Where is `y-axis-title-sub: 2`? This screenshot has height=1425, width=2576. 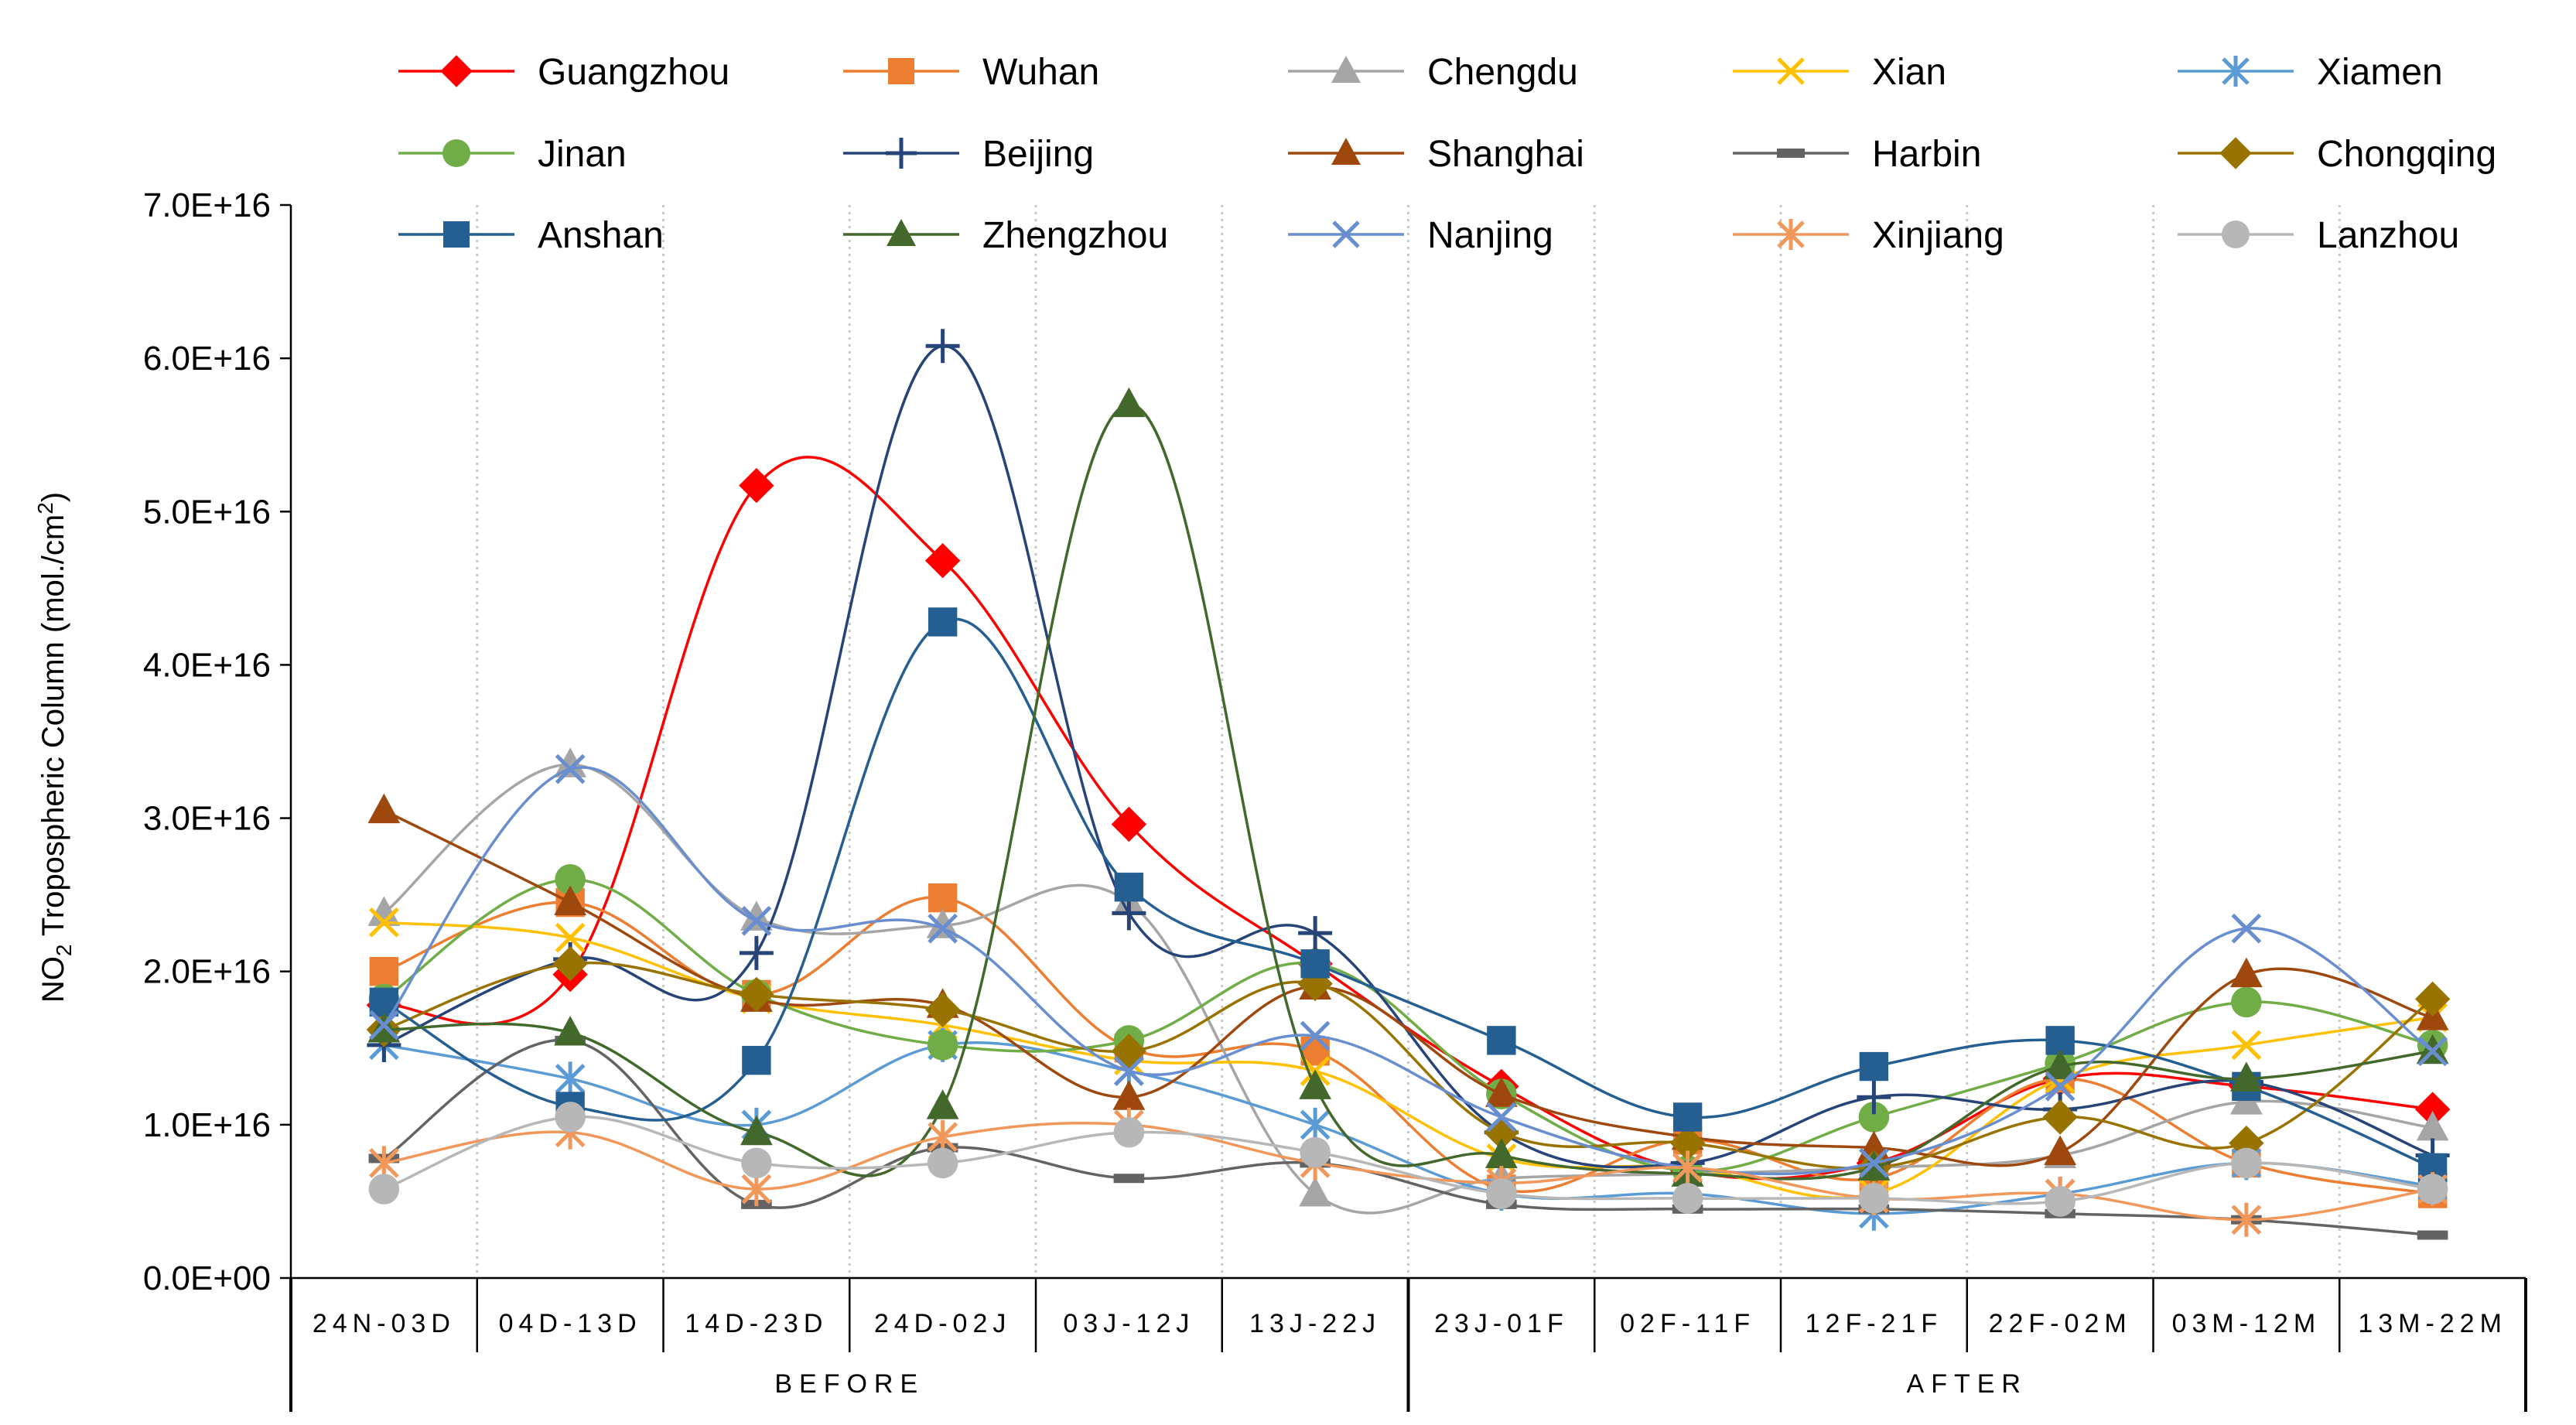 y-axis-title-sub: 2 is located at coordinates (64, 951).